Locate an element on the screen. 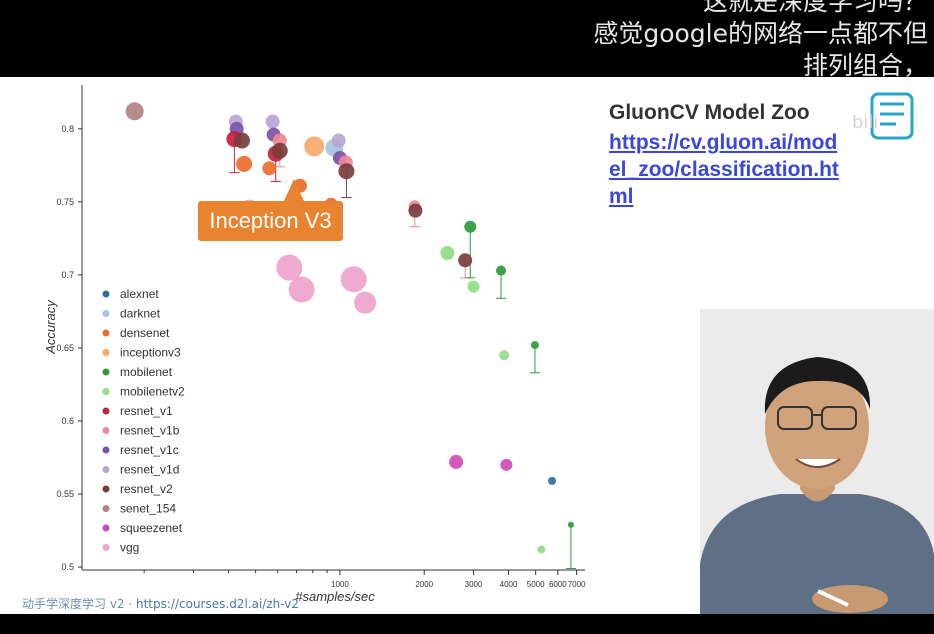 The height and width of the screenshot is (634, 934). data-point-alexnet is located at coordinates (552, 480).